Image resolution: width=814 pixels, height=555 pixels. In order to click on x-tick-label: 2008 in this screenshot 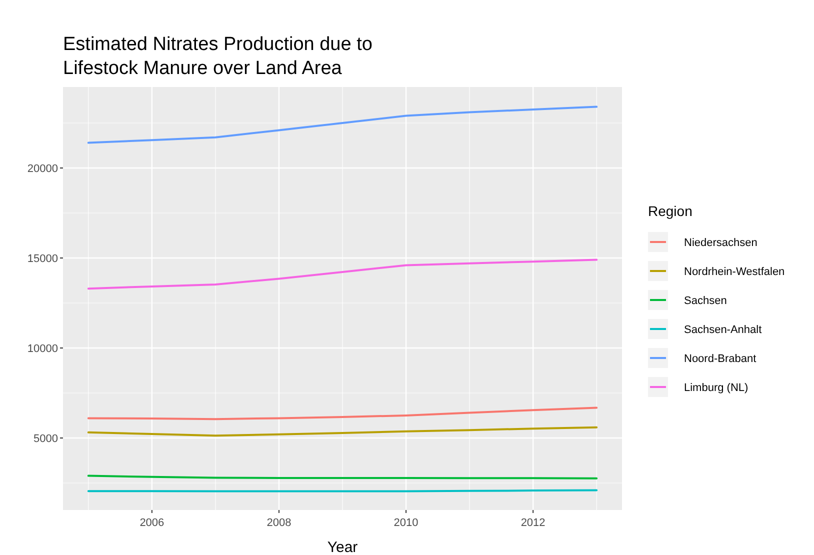, I will do `click(279, 523)`.